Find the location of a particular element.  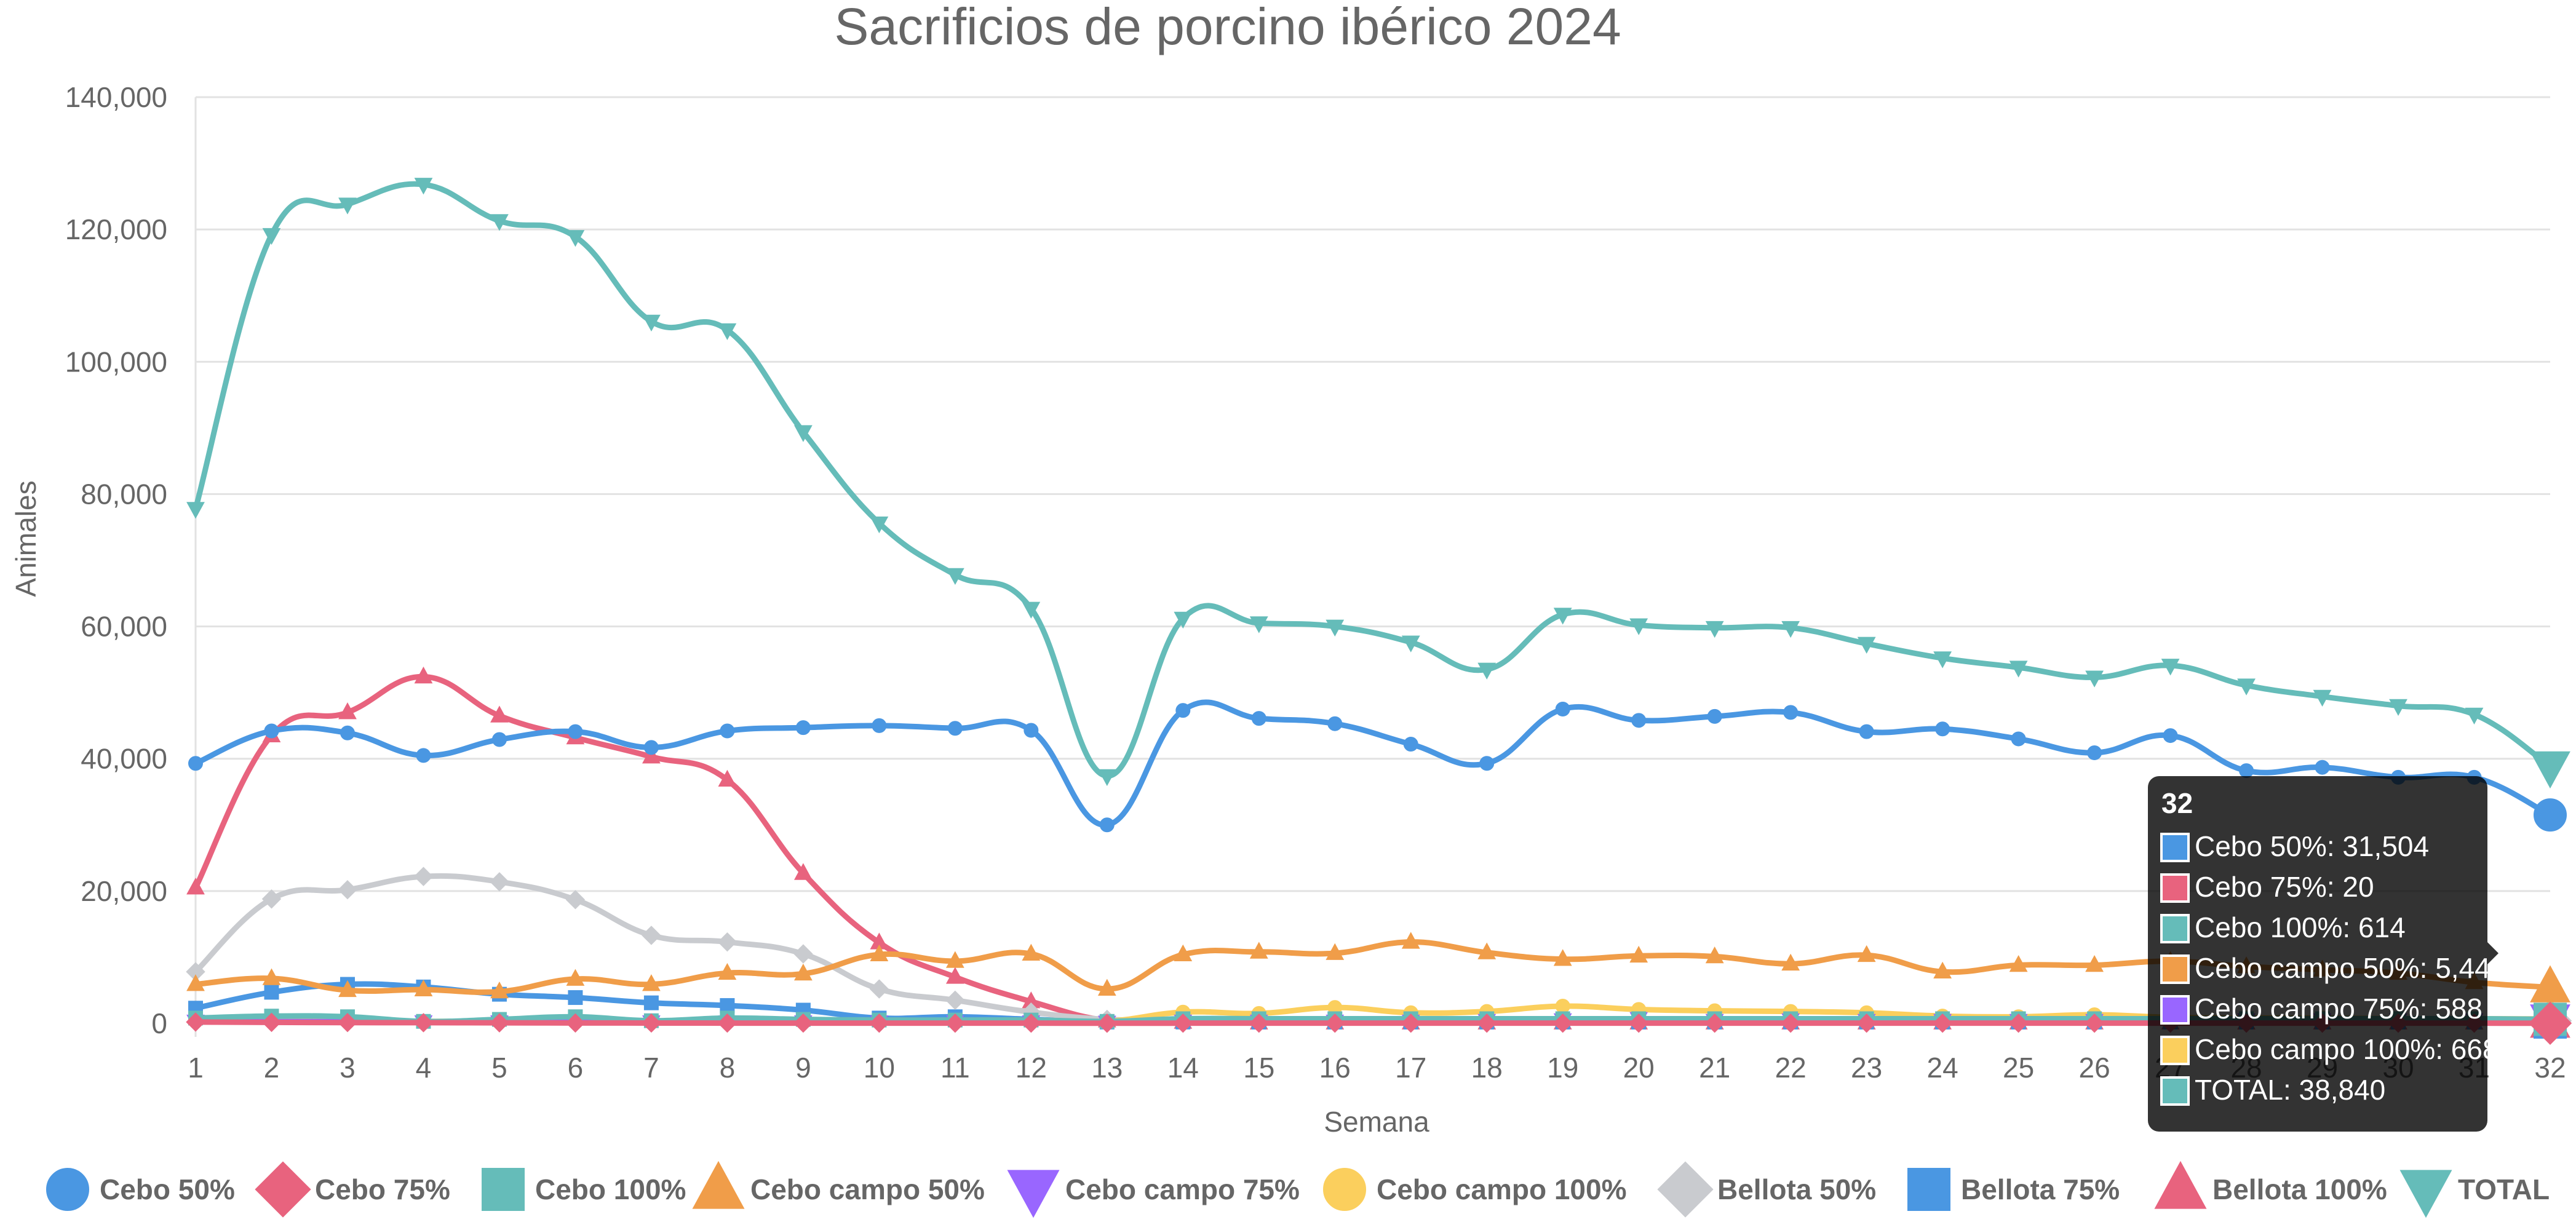

x-tick-label: 2 is located at coordinates (272, 1068).